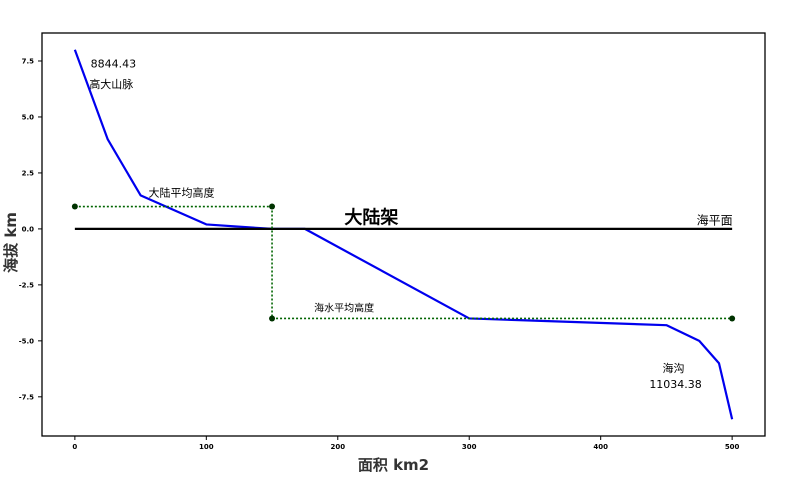 The image size is (794, 483). I want to click on annotation-text: 高大山脉, so click(111, 84).